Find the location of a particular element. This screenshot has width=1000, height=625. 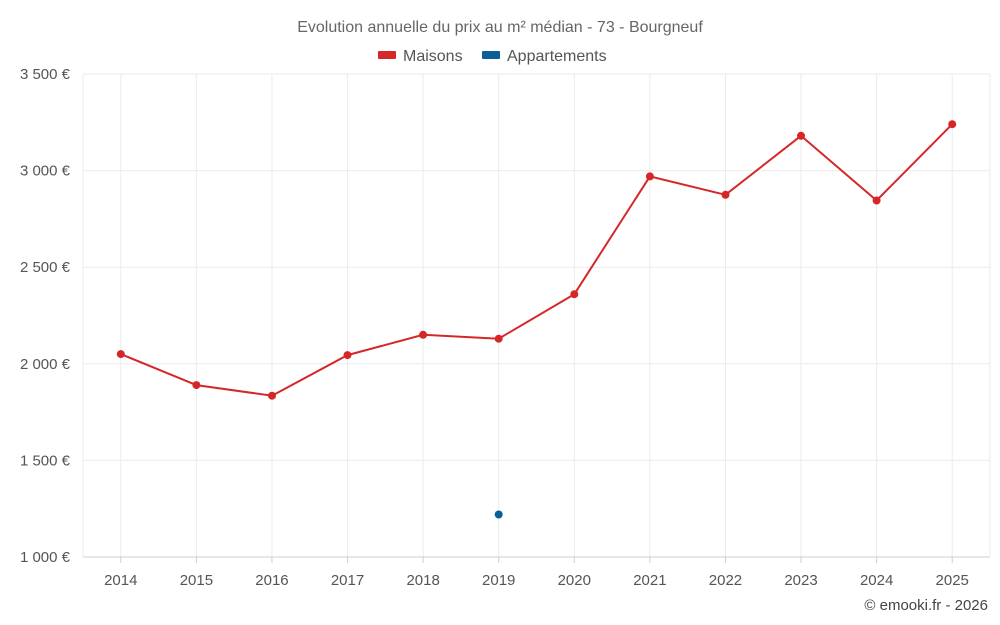

x-tick-label: 2015 is located at coordinates (196, 580).